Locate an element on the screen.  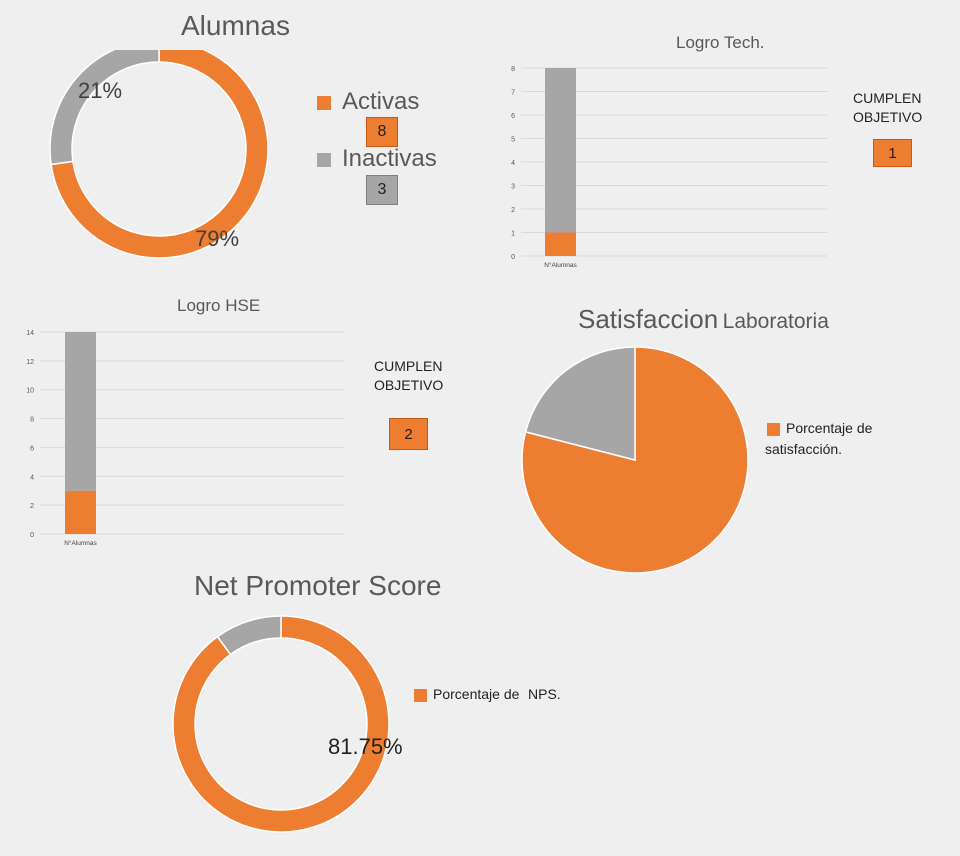
hse-cumplen-value-box: 2 is located at coordinates (408, 434).